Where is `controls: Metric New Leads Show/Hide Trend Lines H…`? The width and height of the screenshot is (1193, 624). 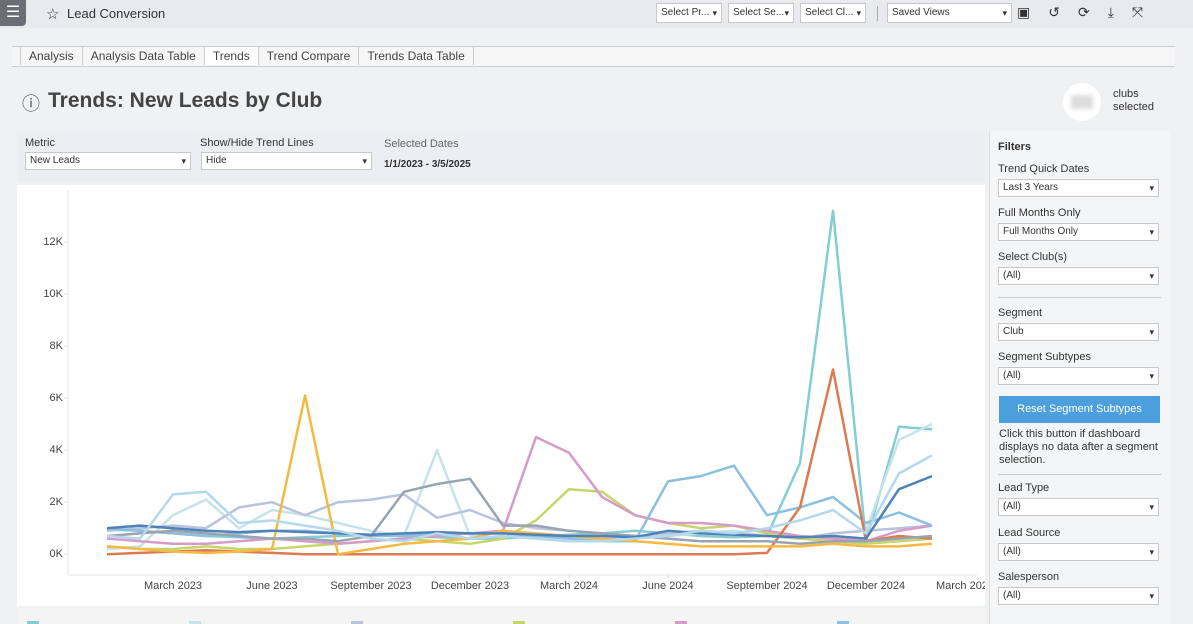 controls: Metric New Leads Show/Hide Trend Lines H… is located at coordinates (501, 156).